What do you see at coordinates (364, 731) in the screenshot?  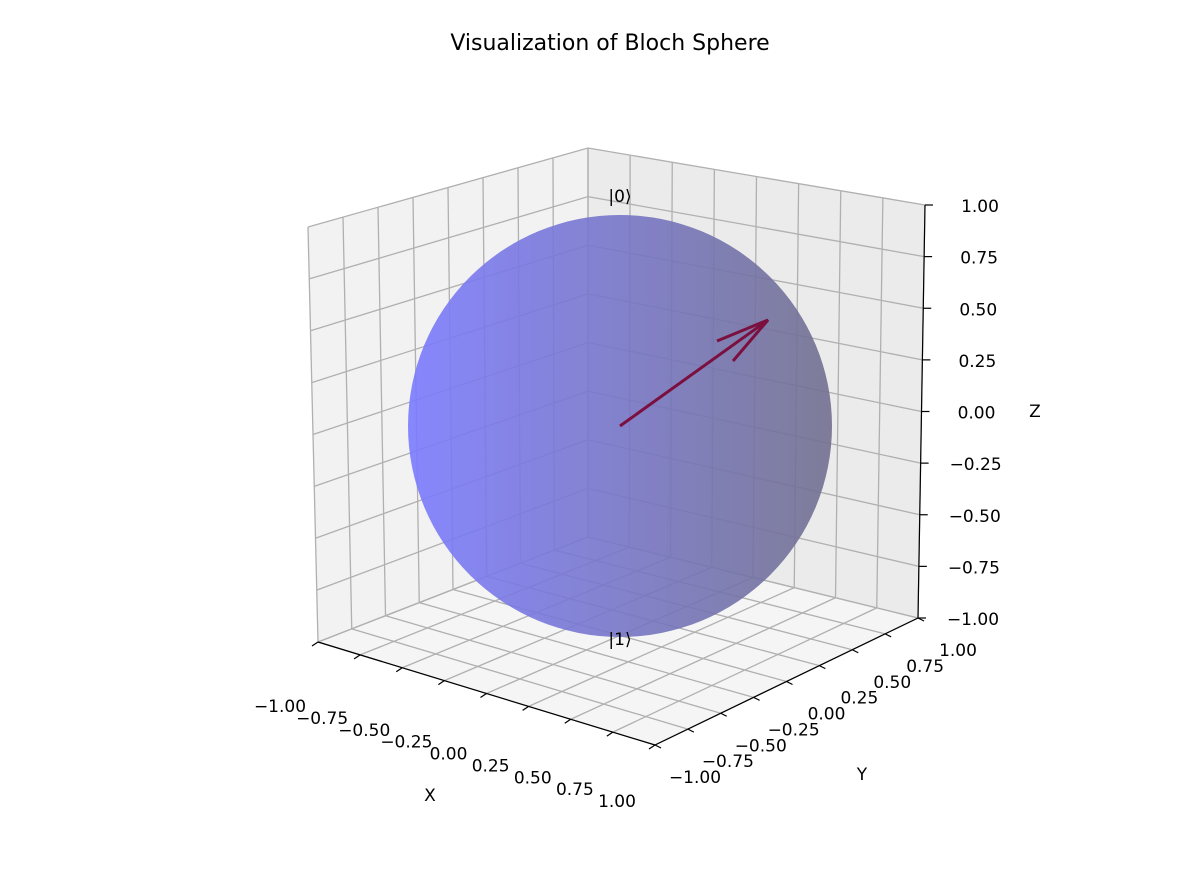 I see `x-tick-label: −0.50` at bounding box center [364, 731].